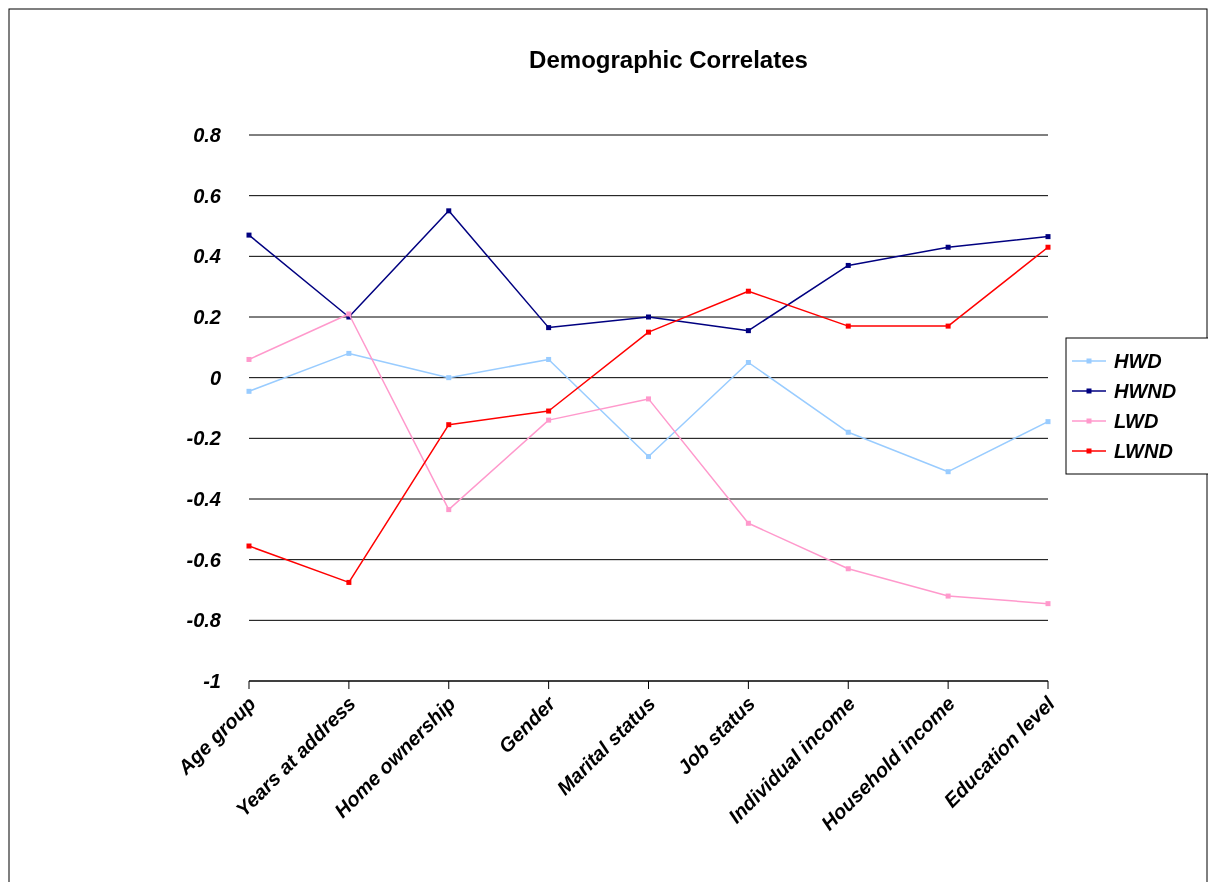 This screenshot has height=882, width=1209. What do you see at coordinates (204, 559) in the screenshot?
I see `y-tick-label: -0.6` at bounding box center [204, 559].